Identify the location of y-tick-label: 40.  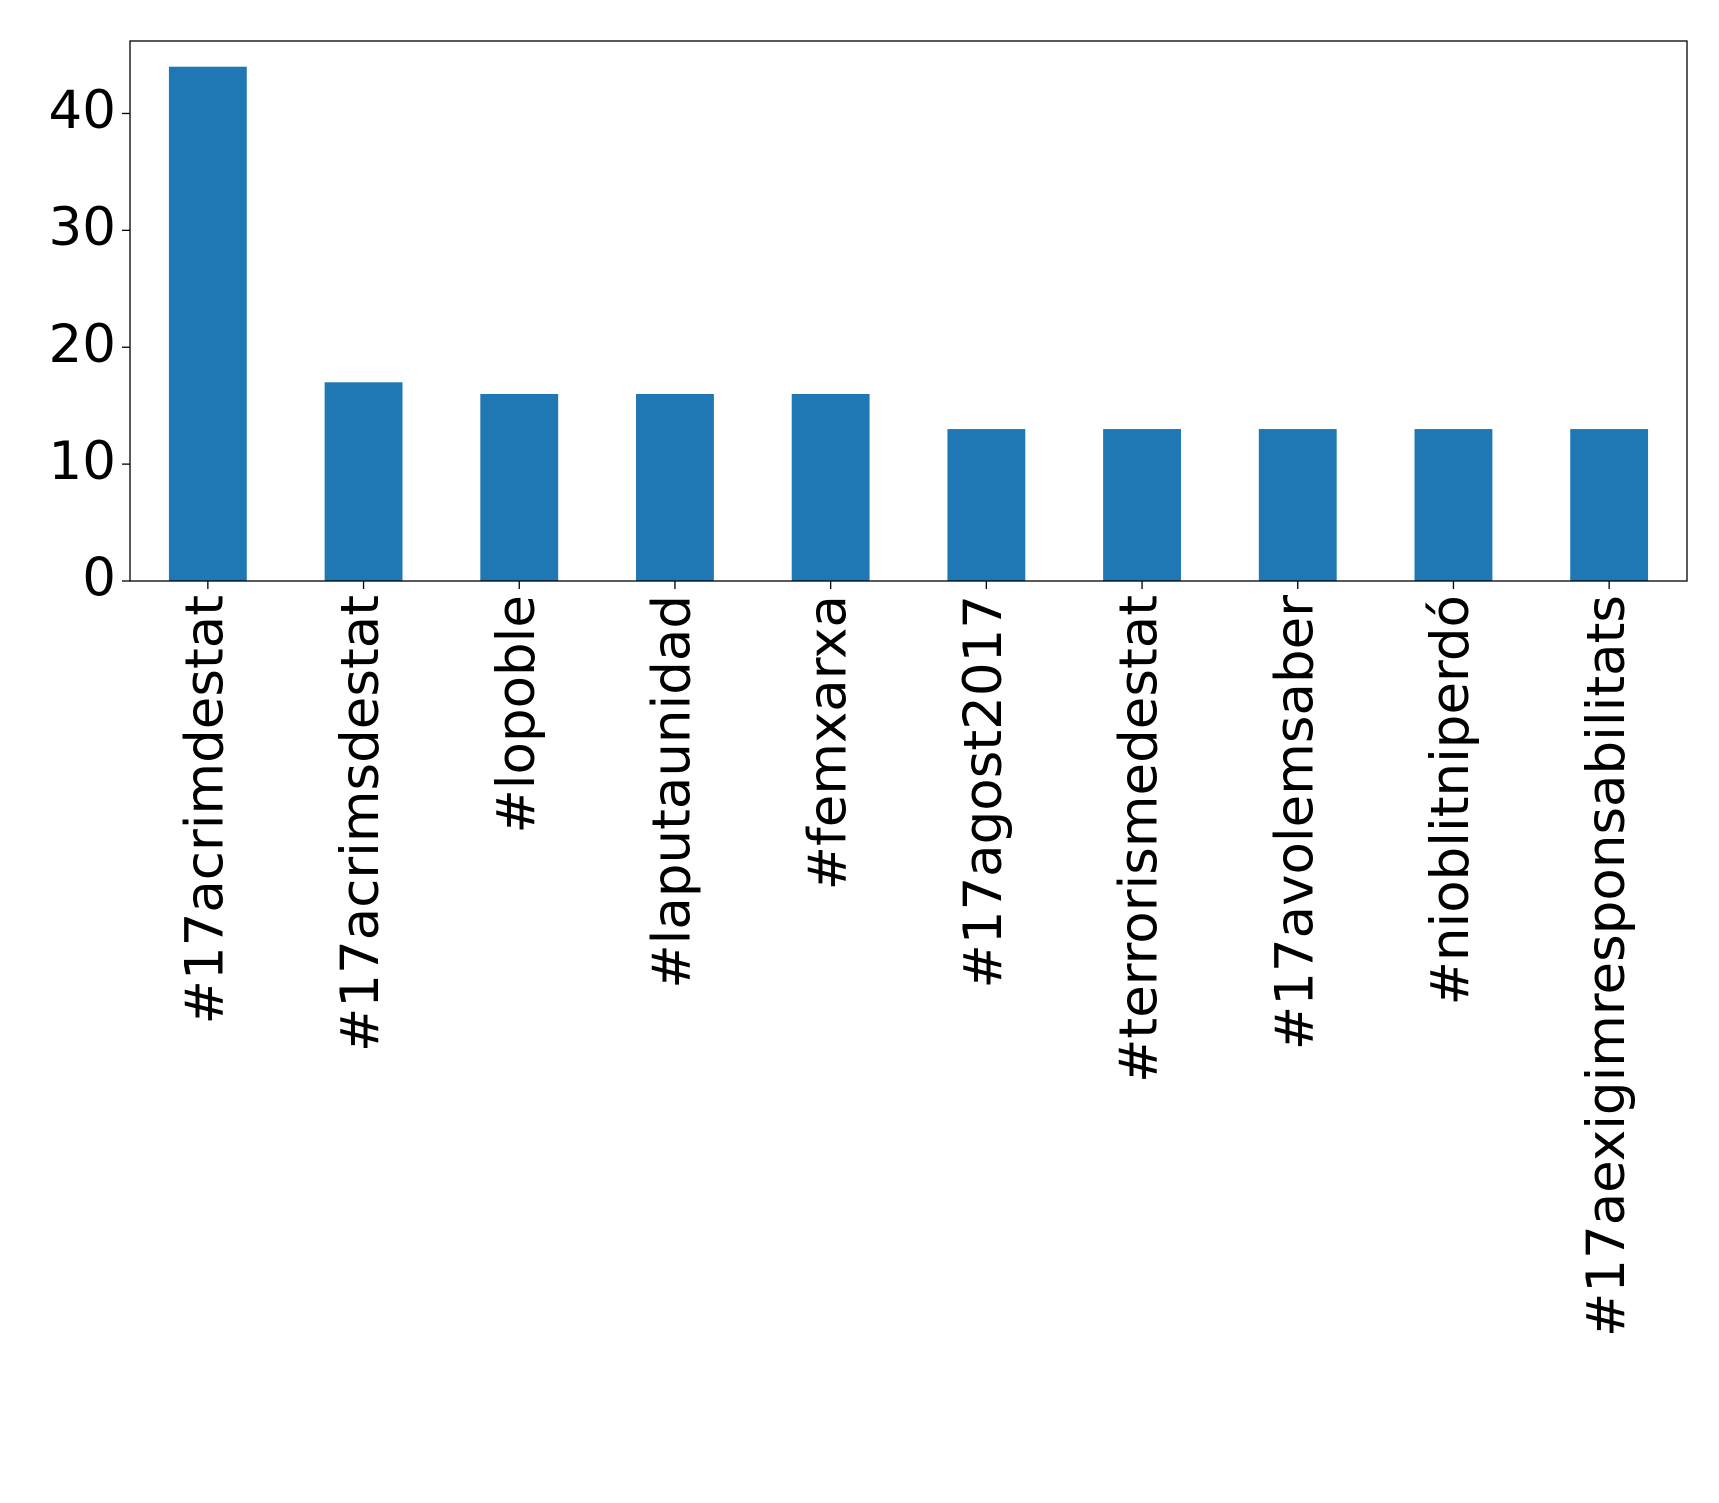
(82, 110).